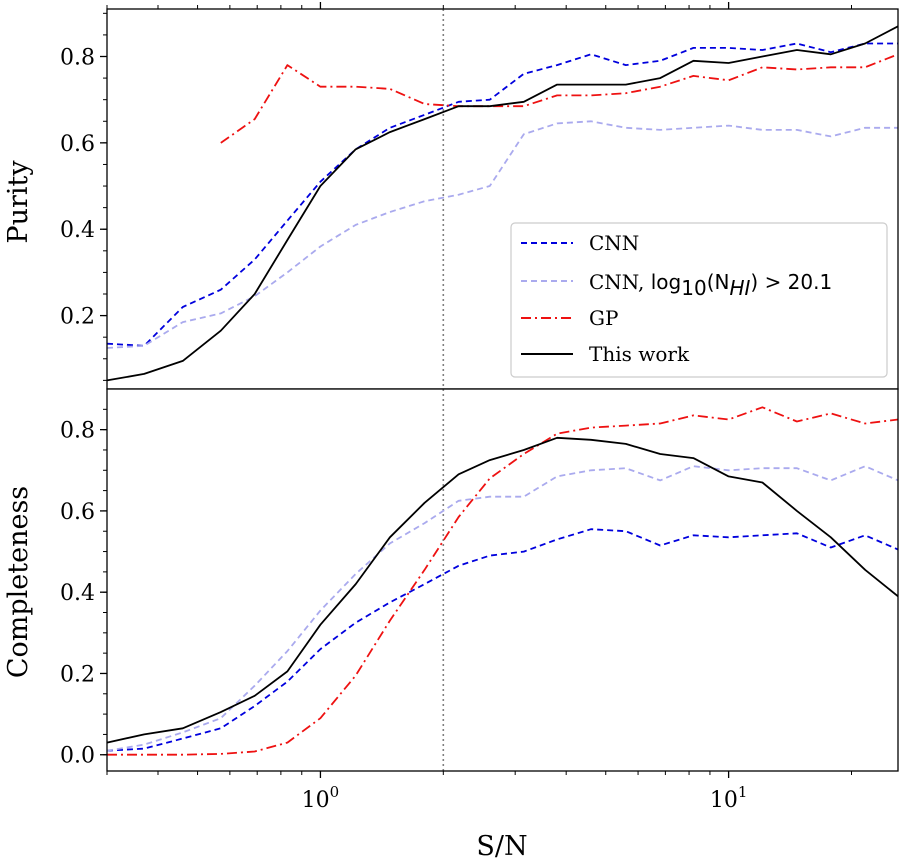 This screenshot has height=863, width=900. Describe the element at coordinates (77, 674) in the screenshot. I see `completeness-y-tick-label: 0.2` at that location.